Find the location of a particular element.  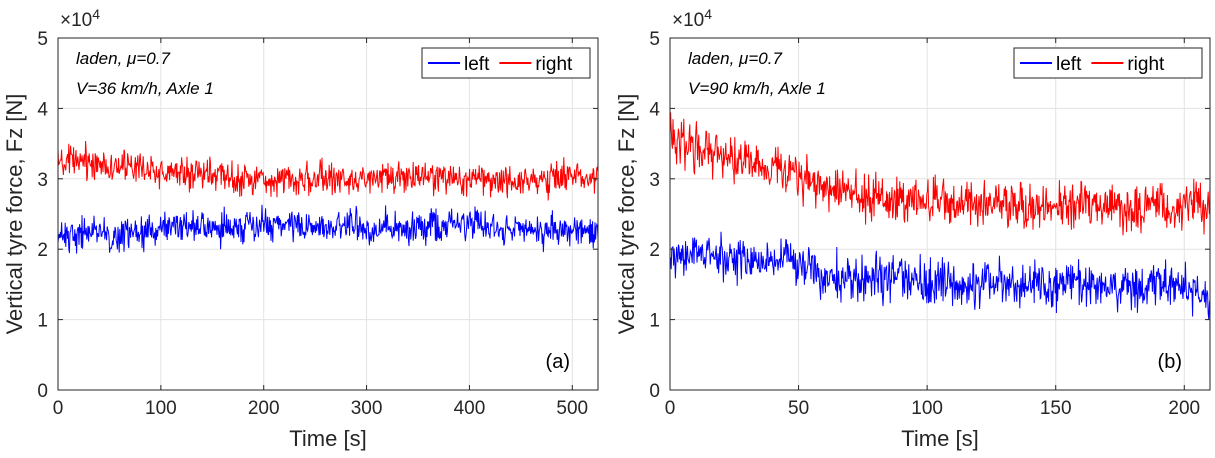

x-tick-label: 300 is located at coordinates (367, 408).